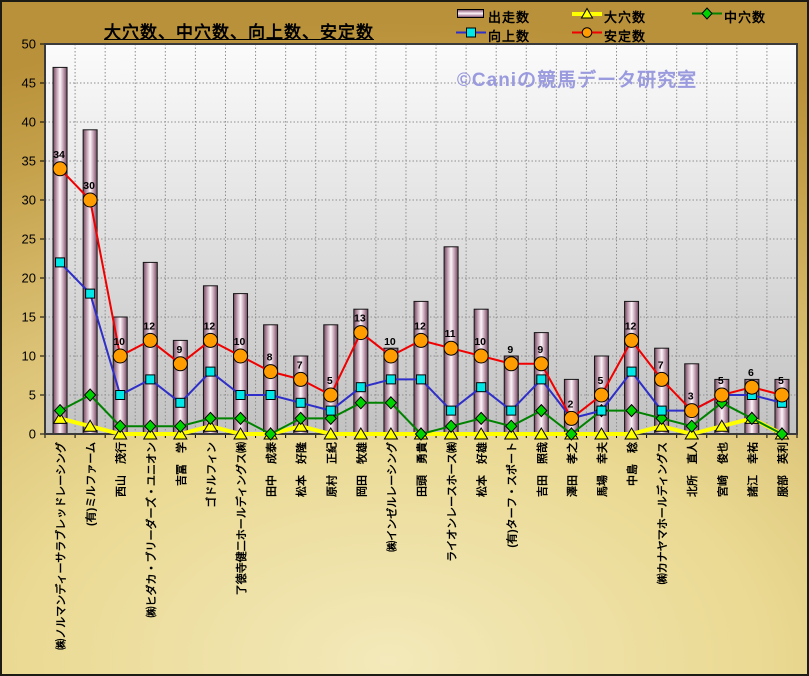 This screenshot has height=676, width=809. Describe the element at coordinates (61, 546) in the screenshot. I see `svg-text: ㈱ノルマンディーサラブレッドレーシング` at that location.